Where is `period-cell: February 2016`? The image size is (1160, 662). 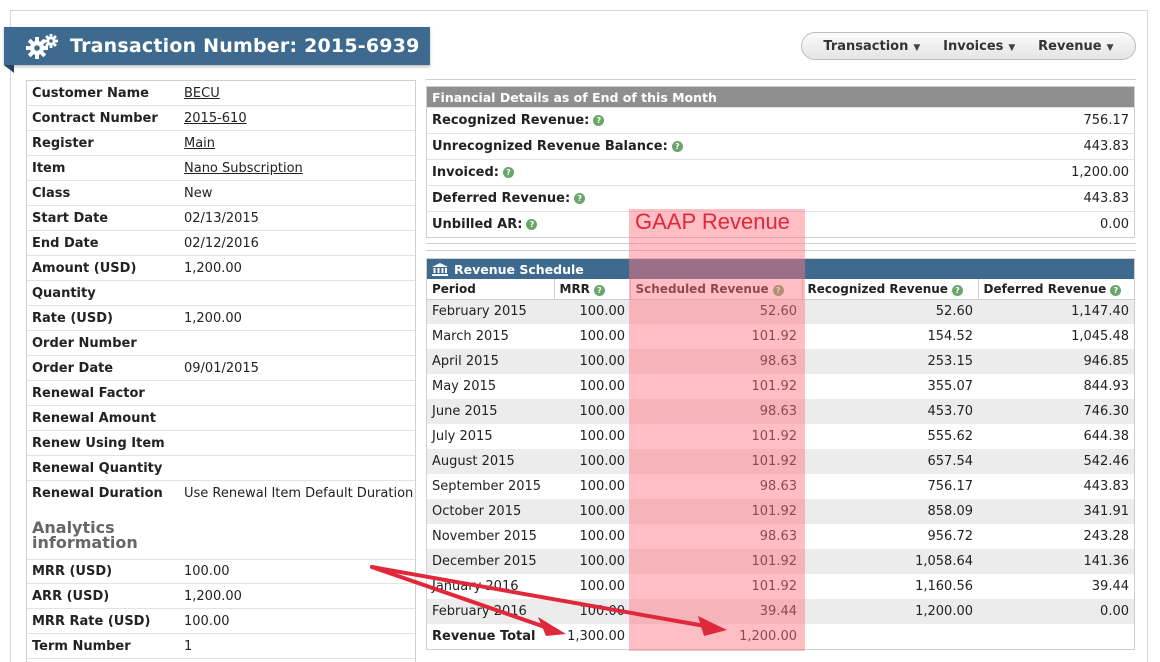 period-cell: February 2016 is located at coordinates (490, 611).